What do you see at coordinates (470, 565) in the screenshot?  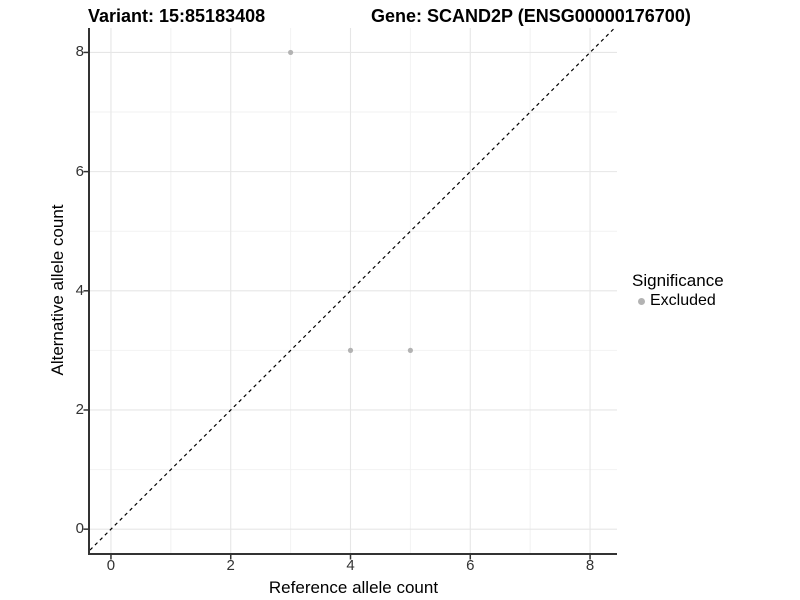 I see `x-tick-label: 6` at bounding box center [470, 565].